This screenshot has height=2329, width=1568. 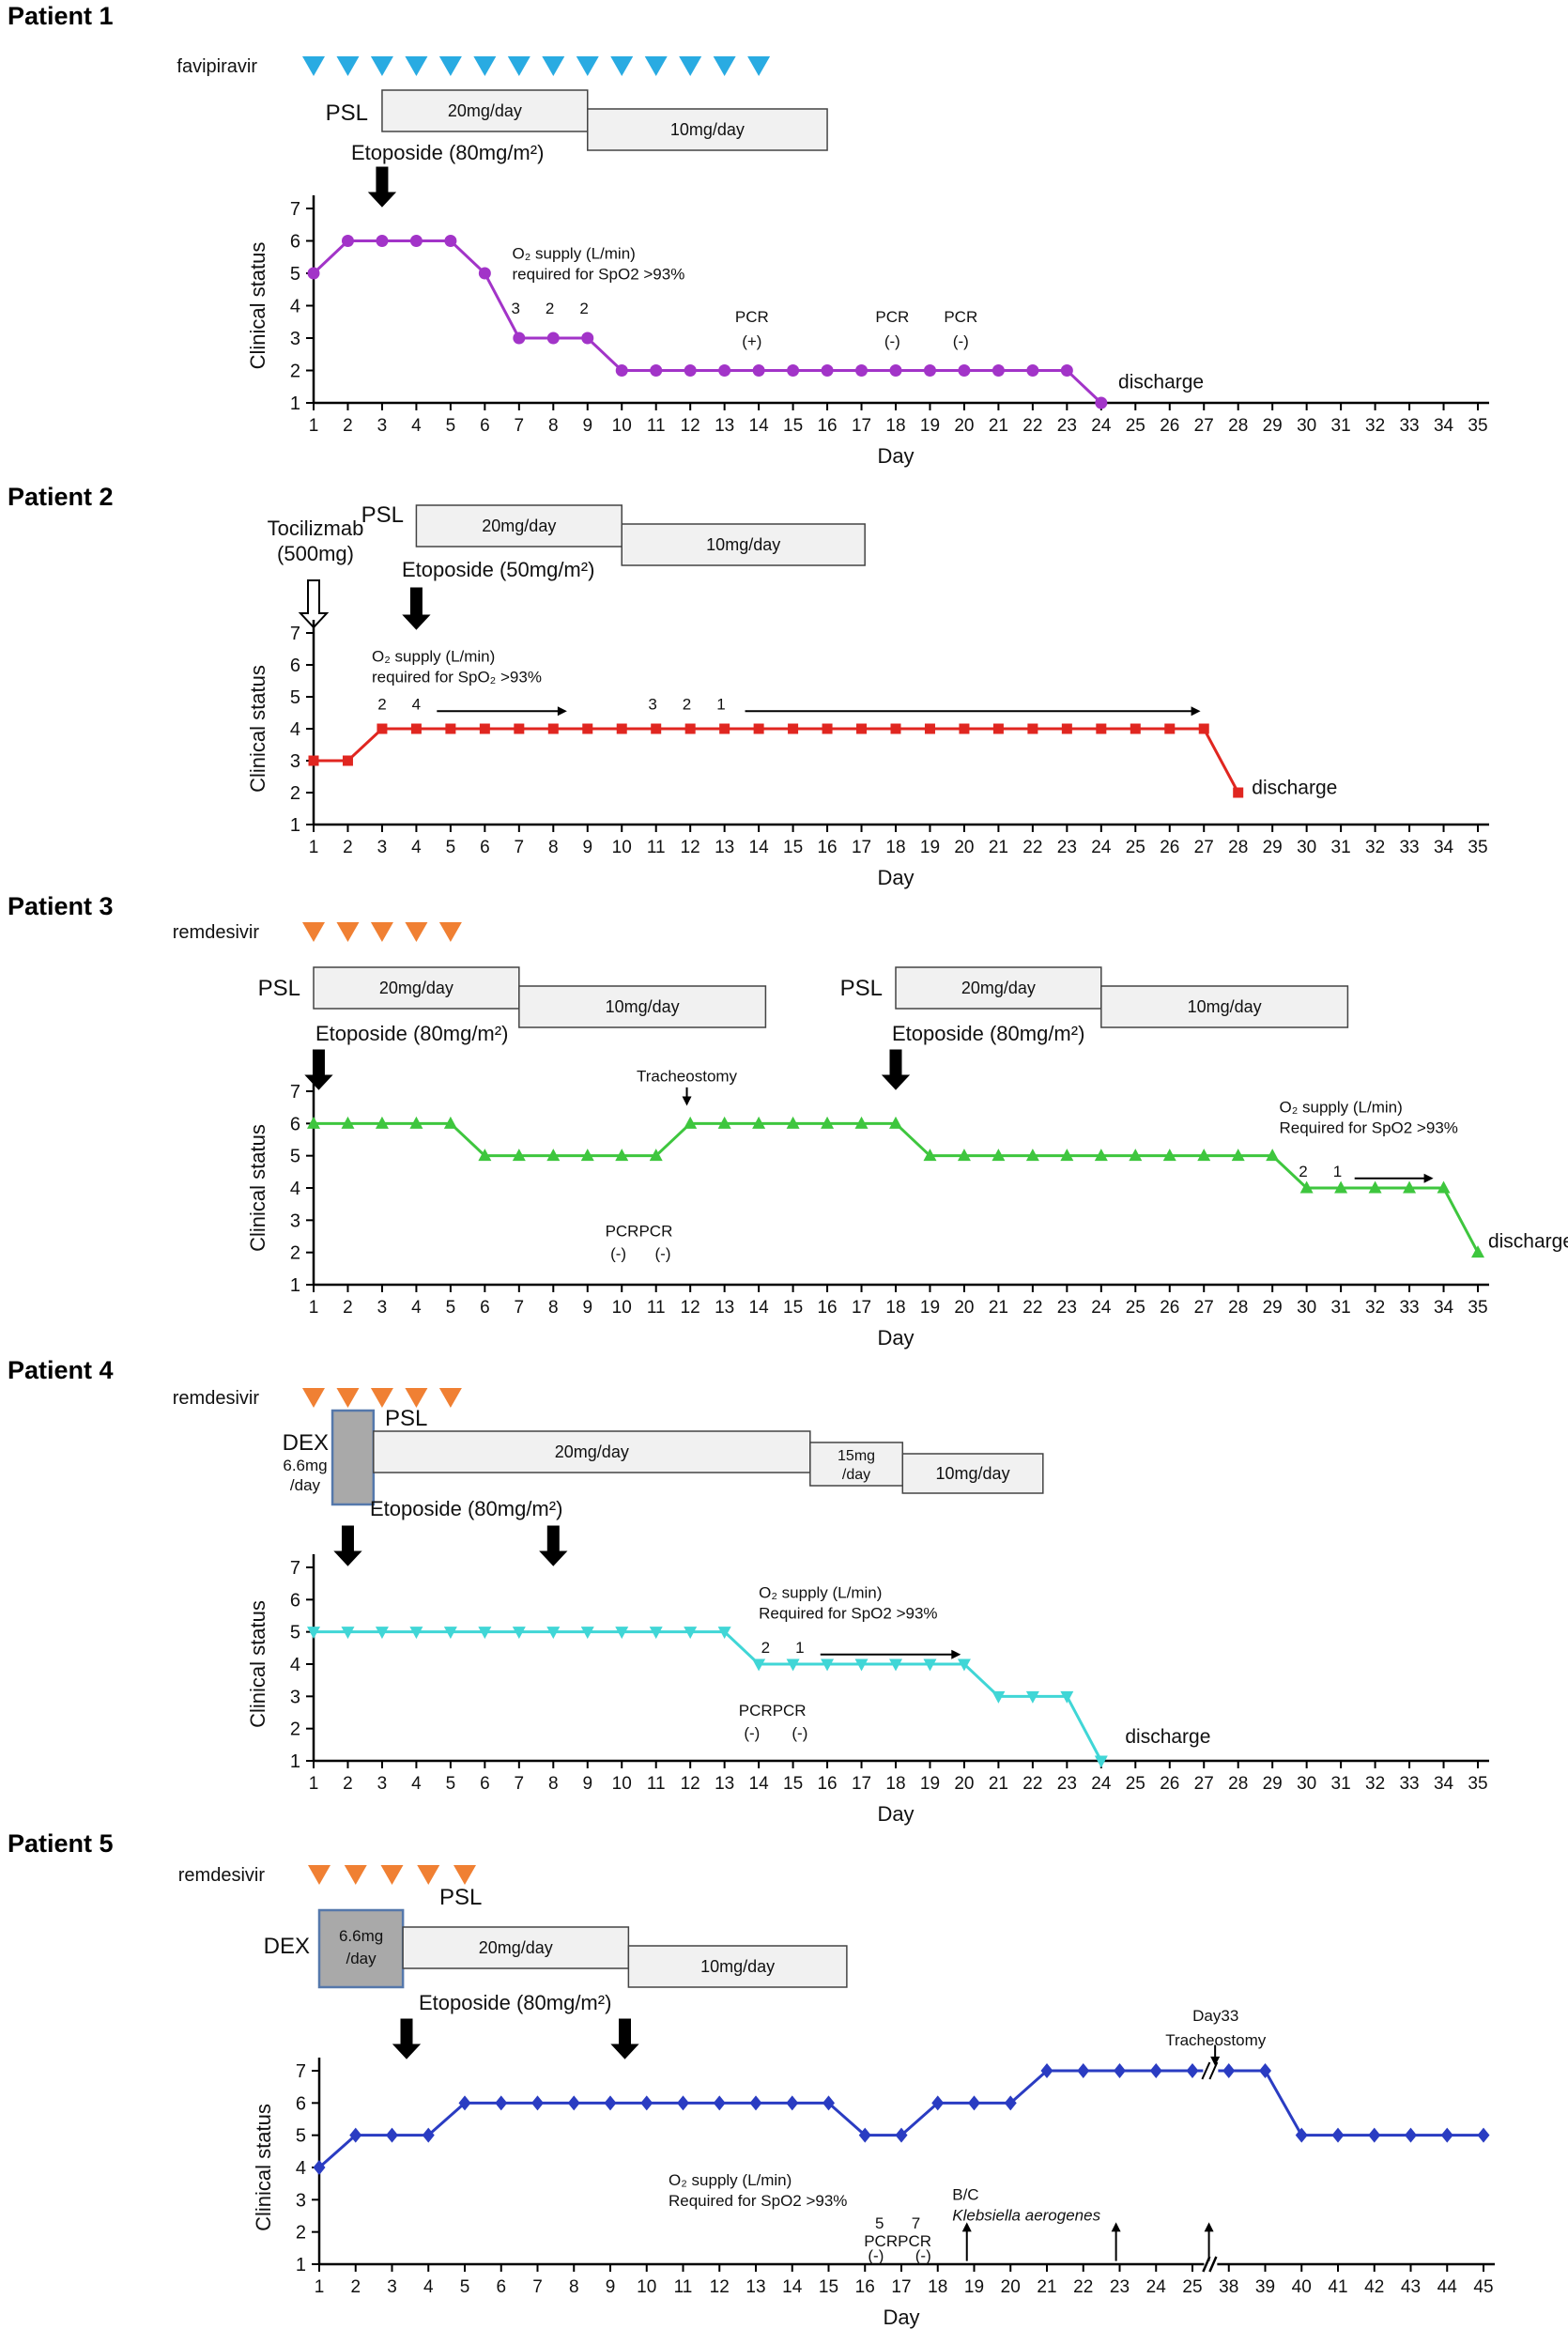 What do you see at coordinates (1273, 847) in the screenshot?
I see `svg-text: 29` at bounding box center [1273, 847].